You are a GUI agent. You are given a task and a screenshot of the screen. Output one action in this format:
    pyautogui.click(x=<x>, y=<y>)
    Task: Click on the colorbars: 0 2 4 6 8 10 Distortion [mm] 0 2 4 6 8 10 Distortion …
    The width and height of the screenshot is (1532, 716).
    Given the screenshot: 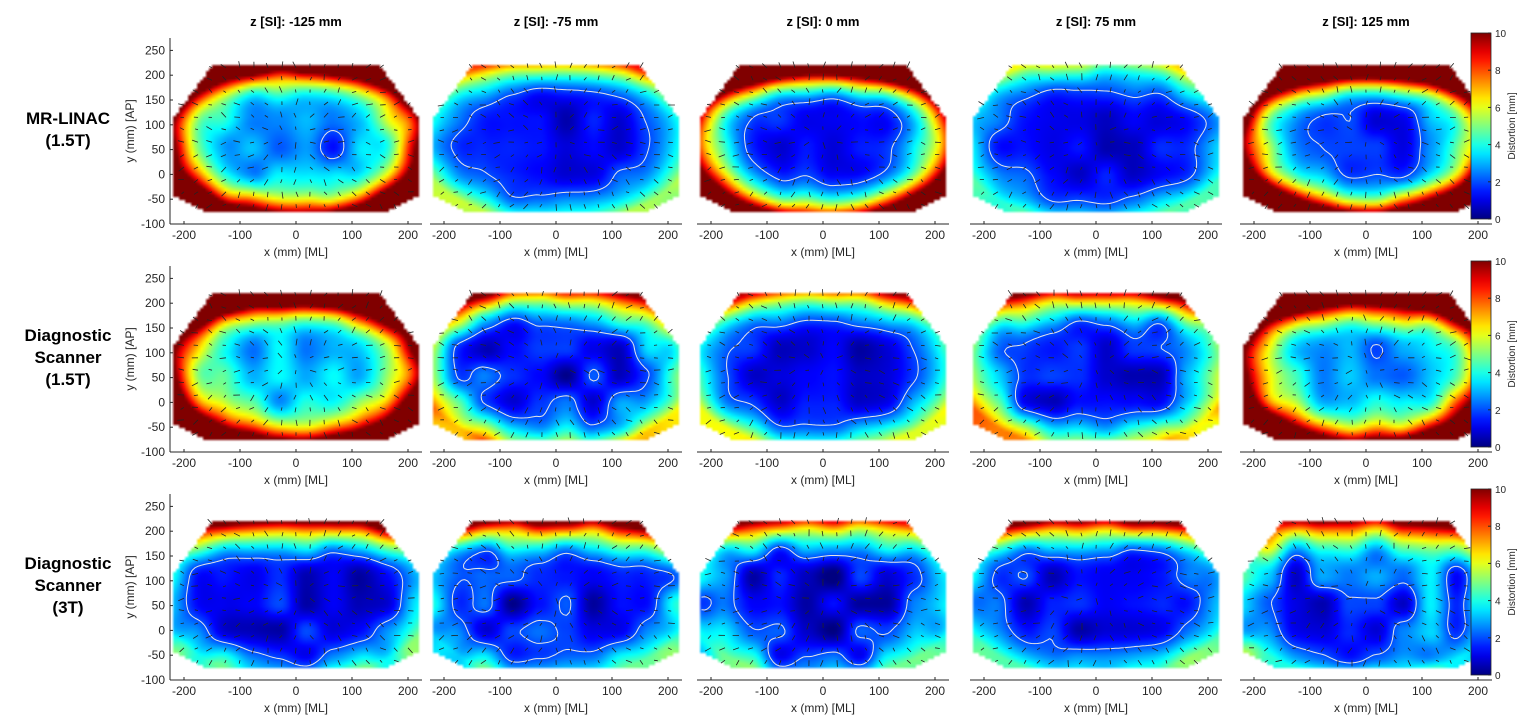 What is the action you would take?
    pyautogui.click(x=1494, y=355)
    